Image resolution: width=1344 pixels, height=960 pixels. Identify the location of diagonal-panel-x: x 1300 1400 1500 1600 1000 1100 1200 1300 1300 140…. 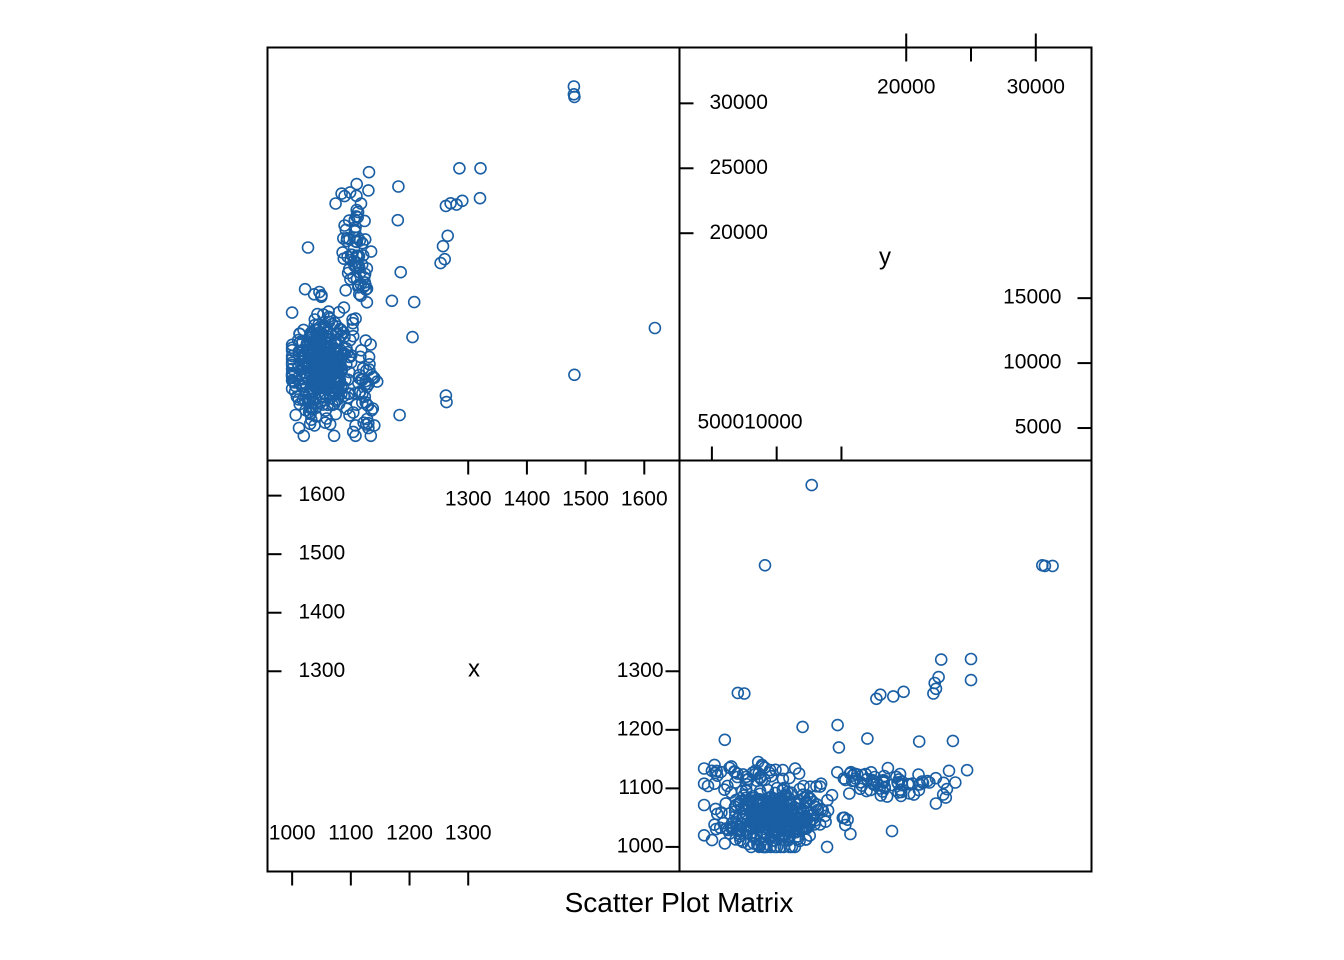
(473, 658).